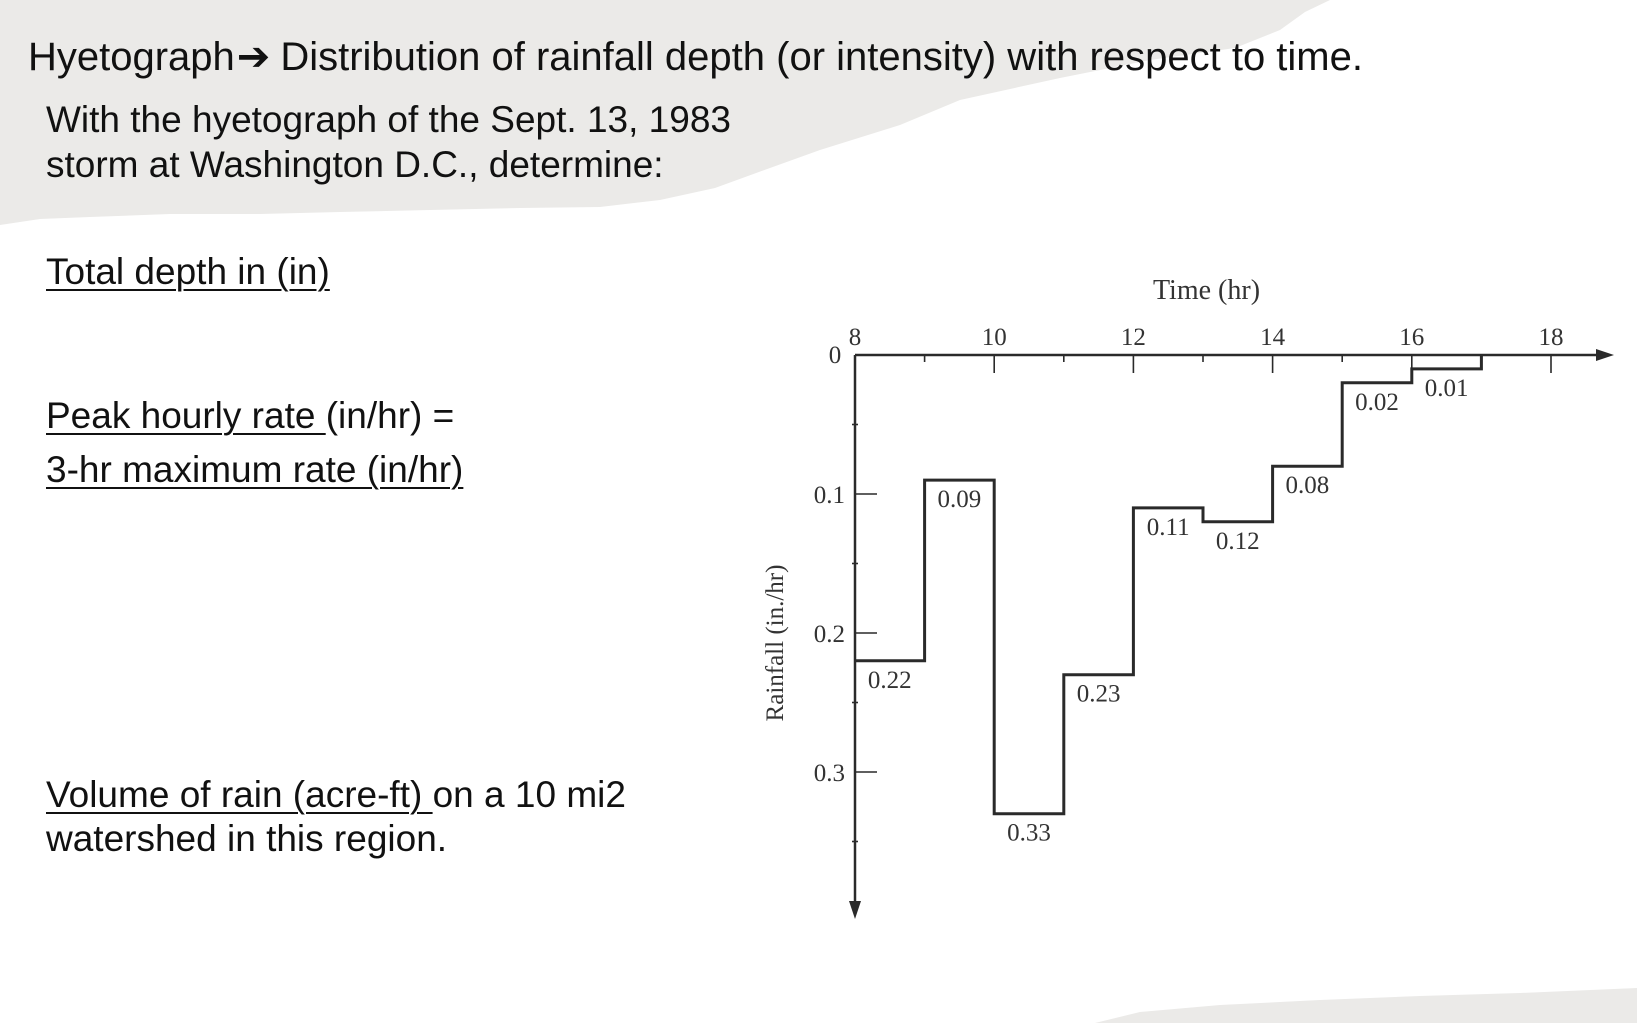  Describe the element at coordinates (1099, 694) in the screenshot. I see `bar-value-label: 0.23` at that location.